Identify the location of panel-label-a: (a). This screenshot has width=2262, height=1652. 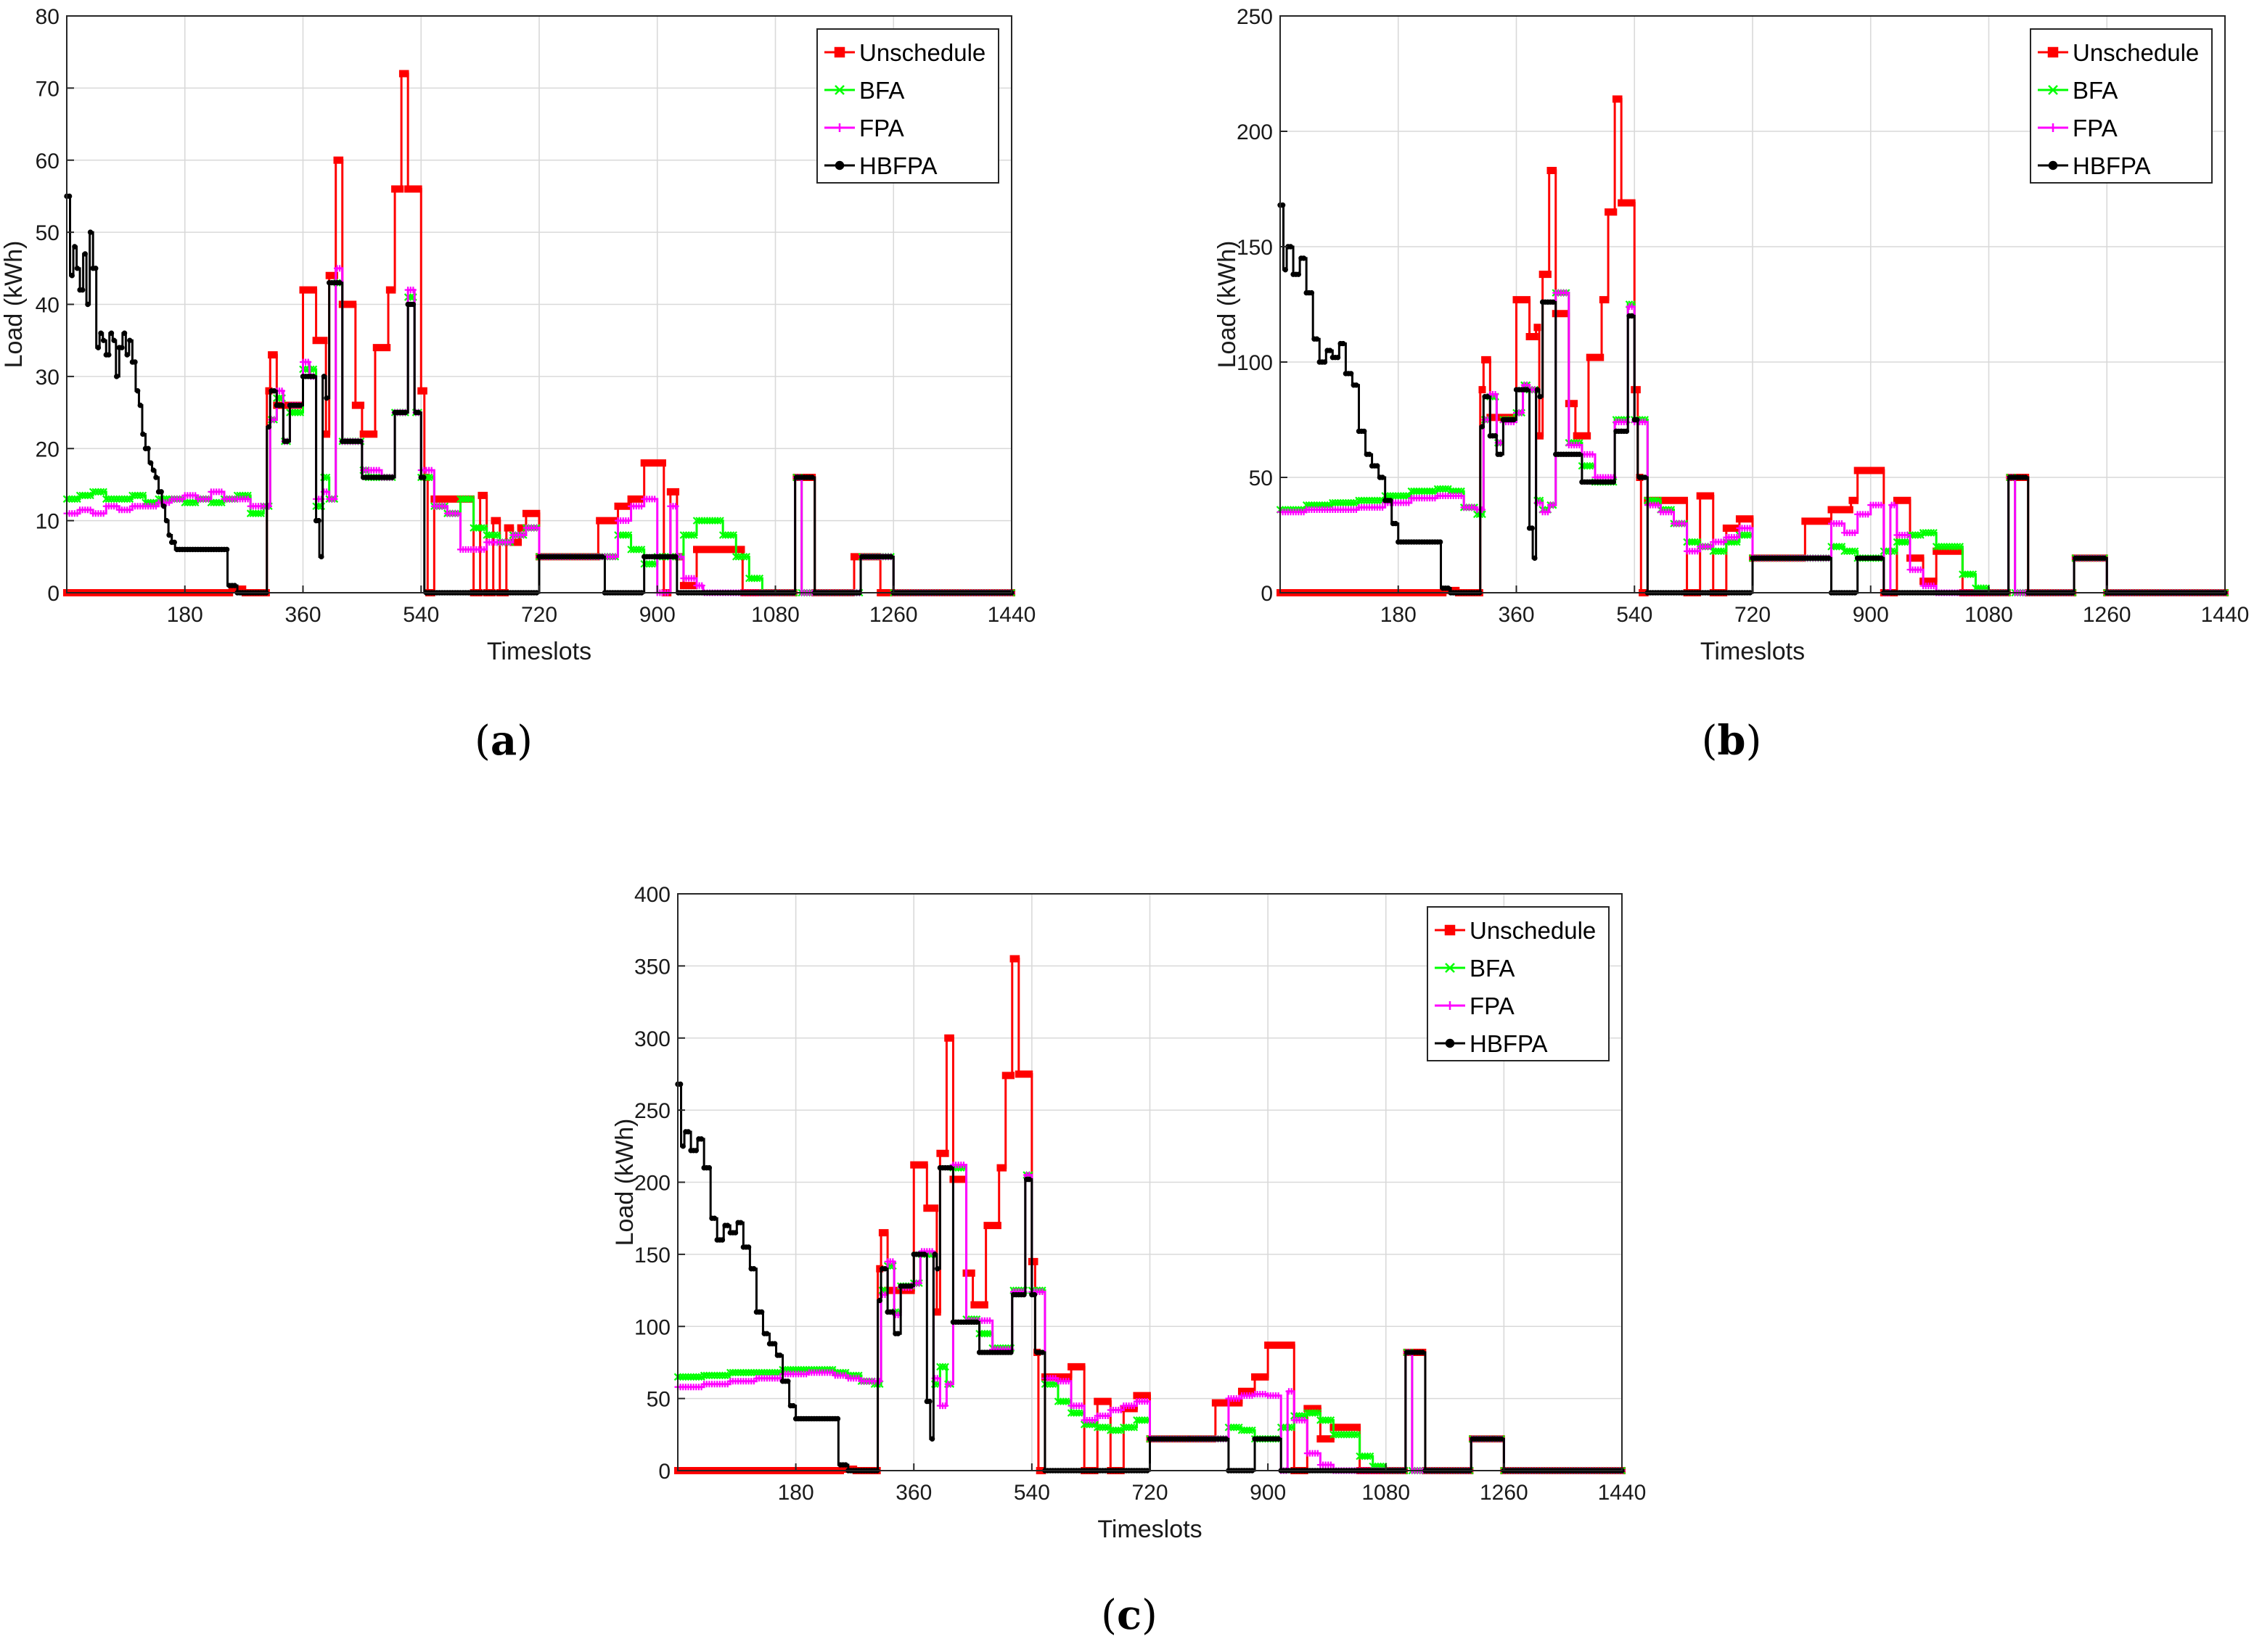
(504, 741).